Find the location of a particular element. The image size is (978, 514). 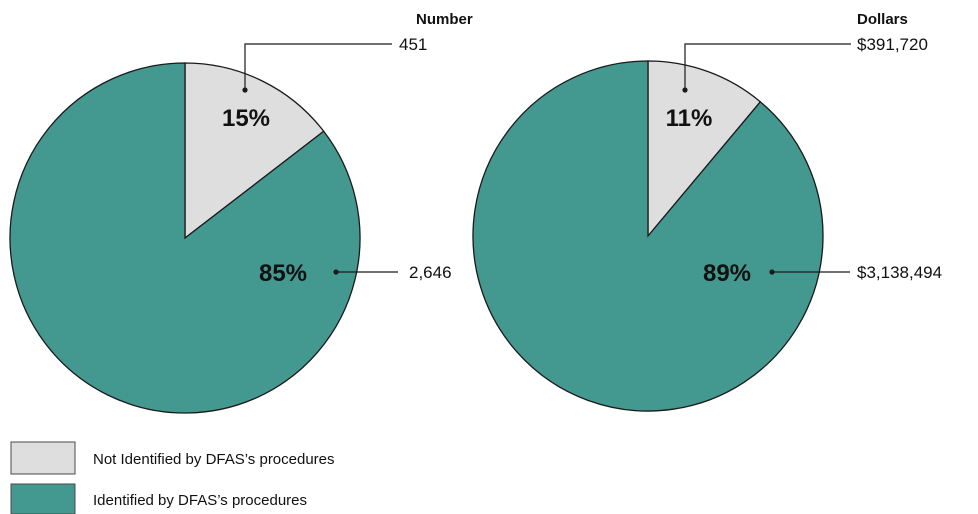

pct-label-dollars-not-identified: 11% is located at coordinates (689, 118).